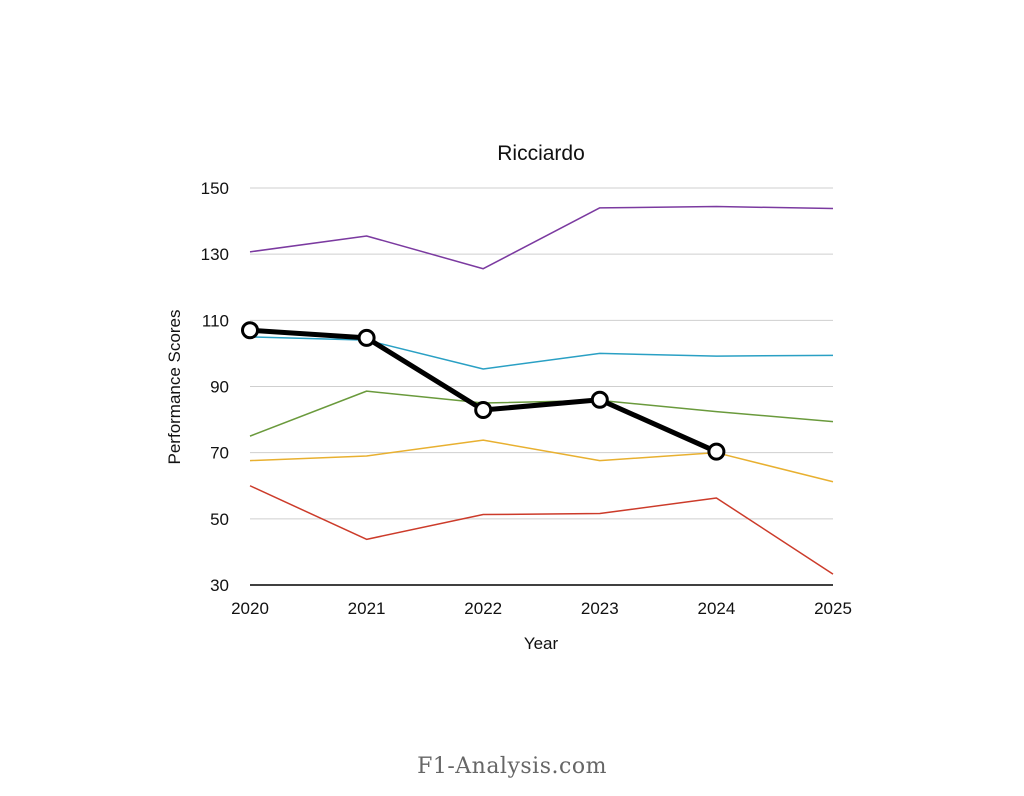 This screenshot has height=796, width=1024. Describe the element at coordinates (541, 530) in the screenshot. I see `series-line-red` at that location.